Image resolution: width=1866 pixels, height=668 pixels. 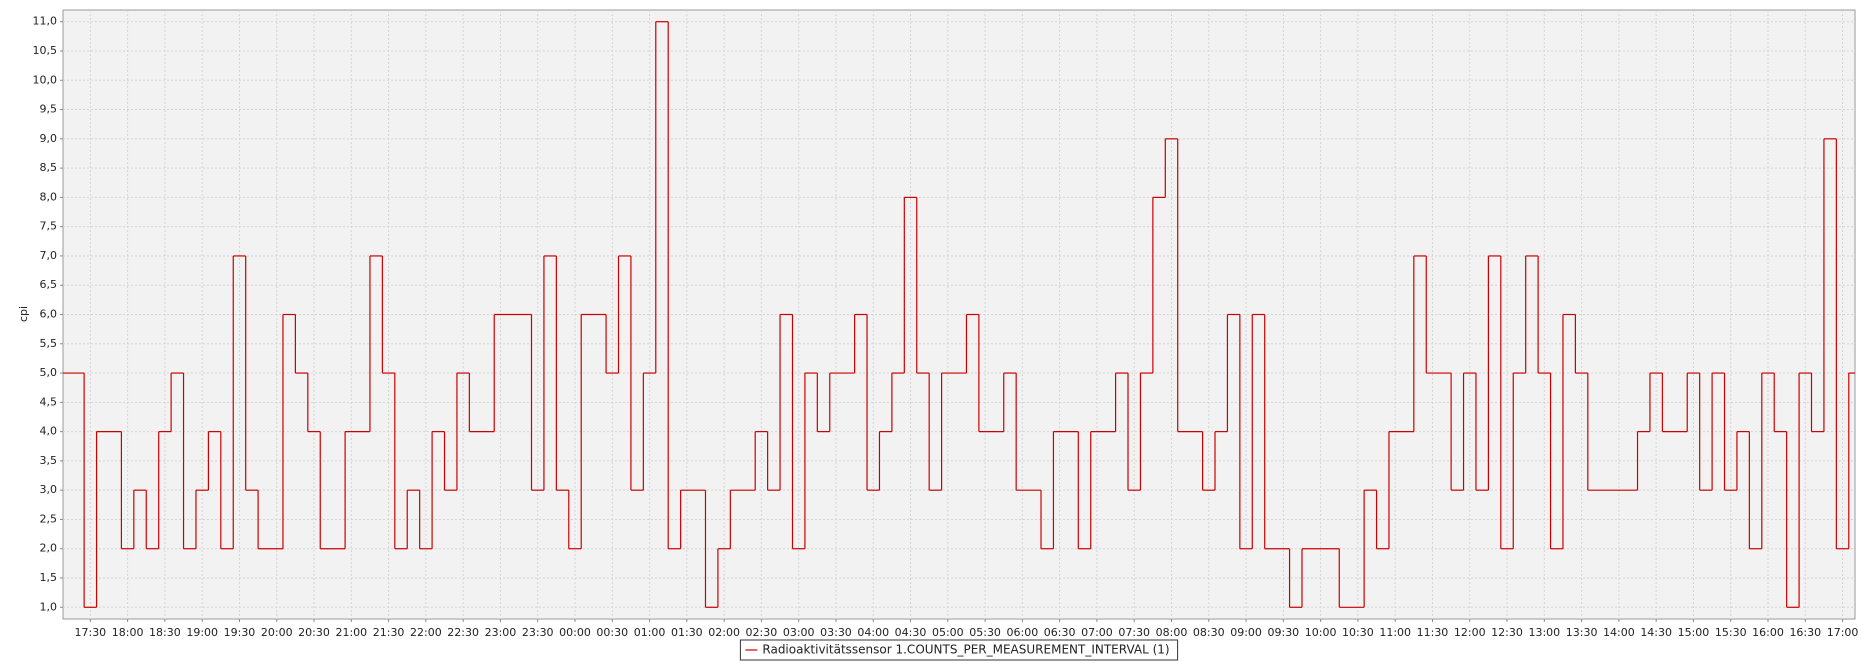 I want to click on x-tick-label: 04:30, so click(x=911, y=632).